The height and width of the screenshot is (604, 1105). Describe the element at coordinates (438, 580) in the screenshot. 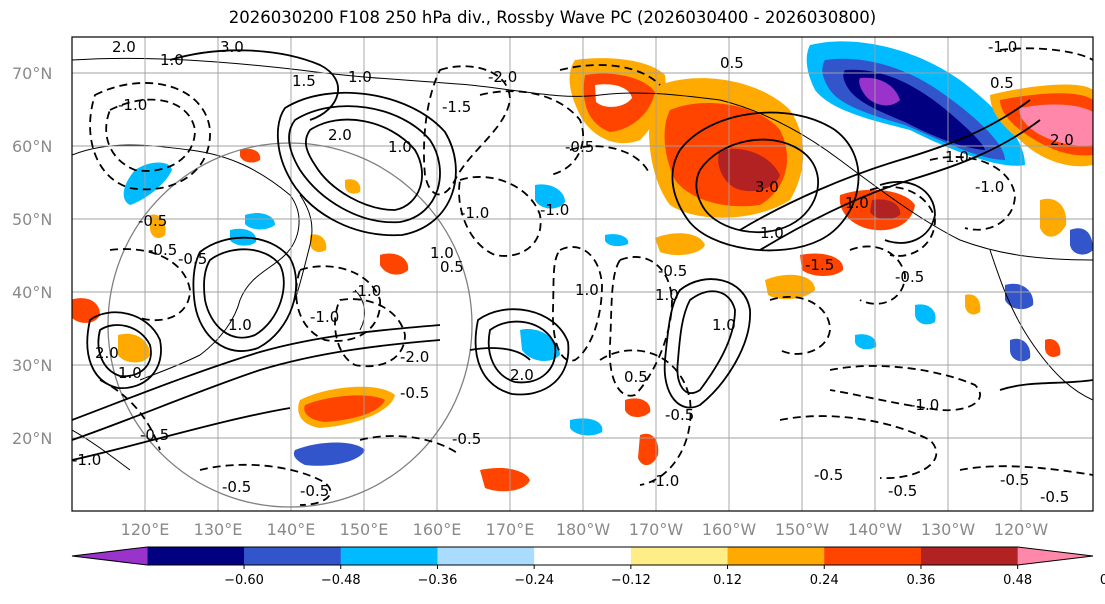

I see `colorbar-tick-label: −0.36` at that location.